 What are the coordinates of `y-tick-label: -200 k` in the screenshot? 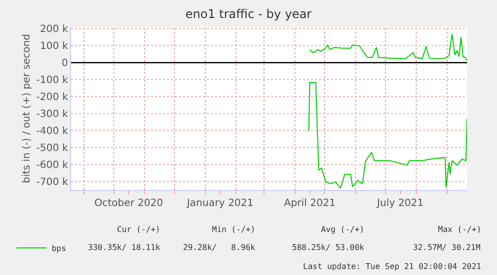 It's located at (52, 98).